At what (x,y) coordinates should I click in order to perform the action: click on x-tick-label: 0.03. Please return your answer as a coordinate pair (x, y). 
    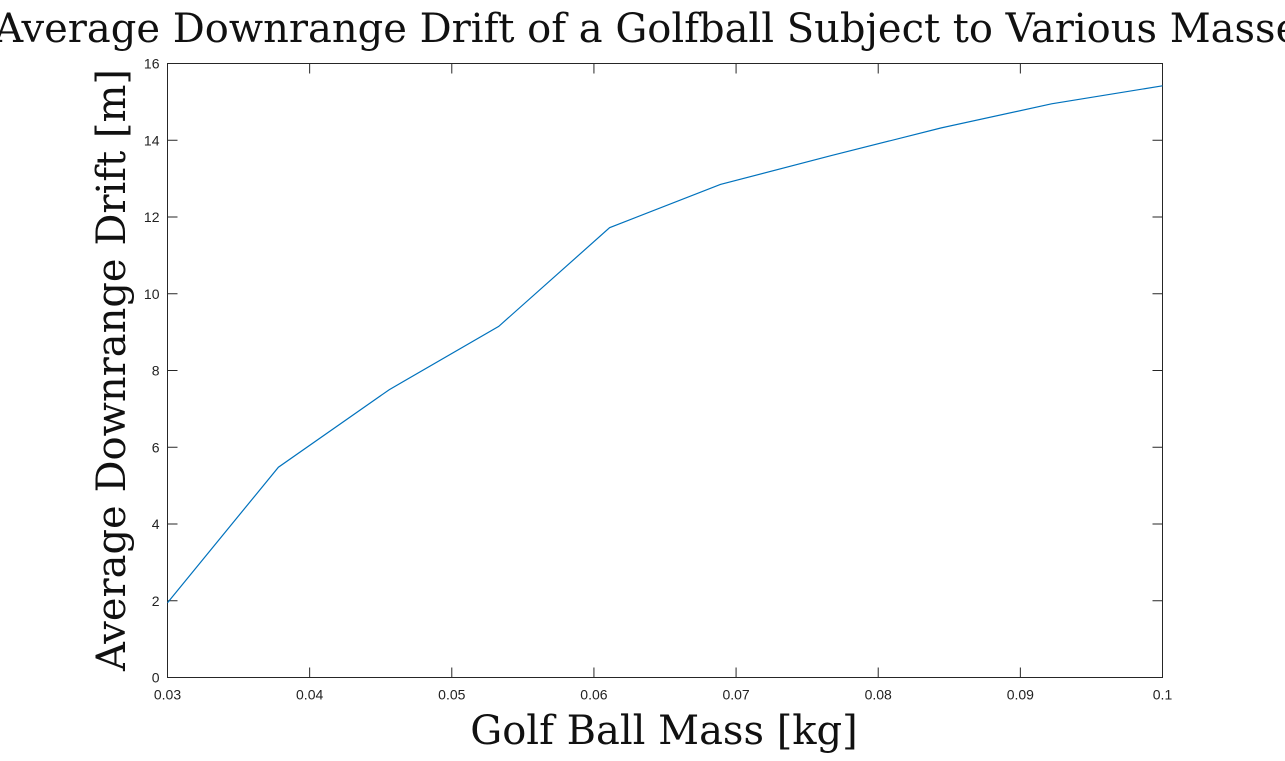
    Looking at the image, I should click on (167, 695).